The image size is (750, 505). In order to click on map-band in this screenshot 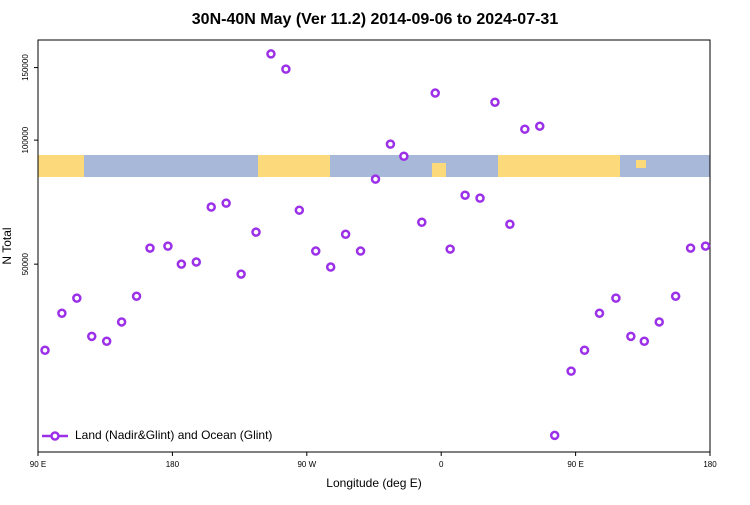, I will do `click(374, 166)`.